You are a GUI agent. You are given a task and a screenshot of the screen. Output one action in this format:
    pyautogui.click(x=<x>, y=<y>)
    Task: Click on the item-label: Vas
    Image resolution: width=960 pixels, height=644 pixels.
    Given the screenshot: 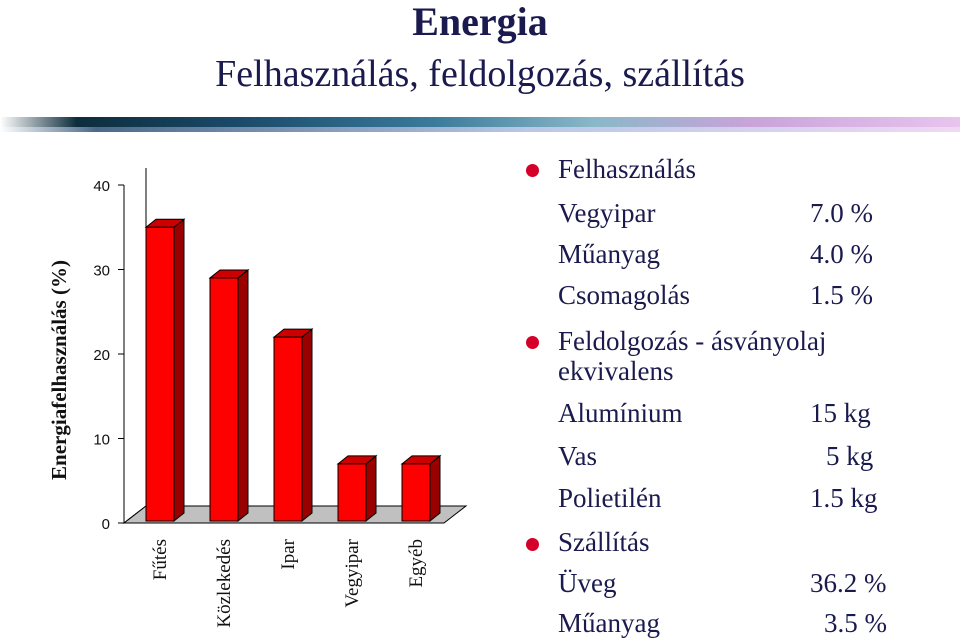 What is the action you would take?
    pyautogui.click(x=577, y=456)
    